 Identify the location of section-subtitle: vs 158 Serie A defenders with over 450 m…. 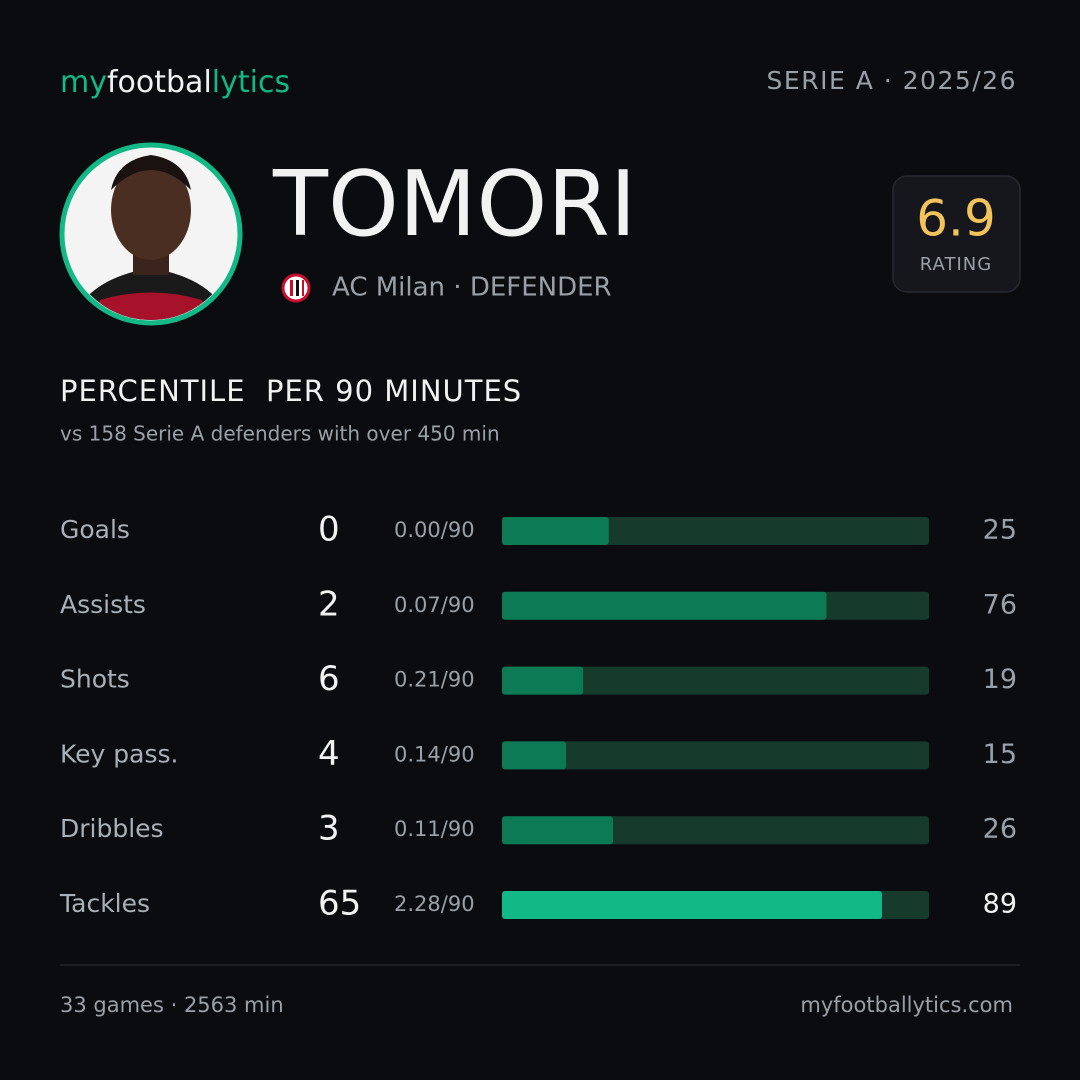
(280, 434).